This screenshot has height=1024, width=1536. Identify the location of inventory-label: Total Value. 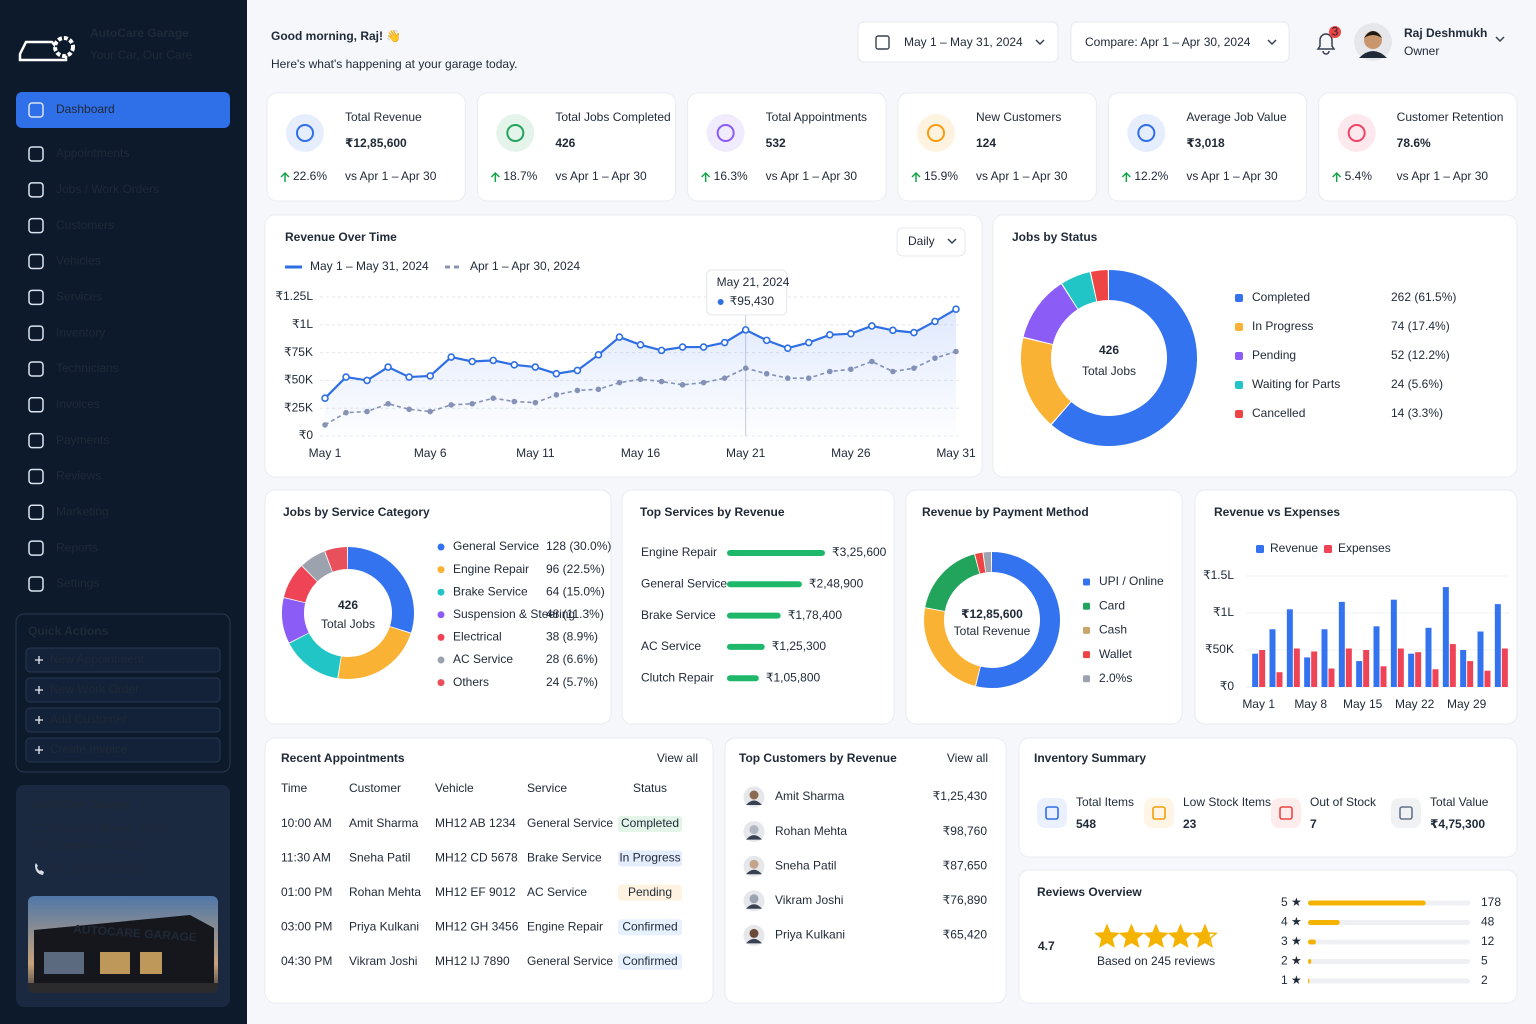
(1459, 802).